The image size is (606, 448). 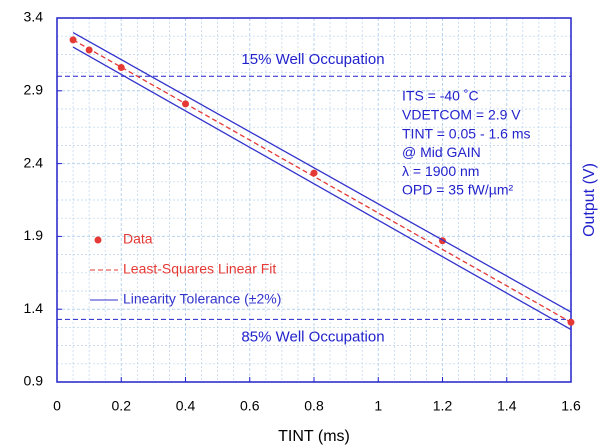 What do you see at coordinates (457, 190) in the screenshot?
I see `annotation: OPD = 35 fW/µm²` at bounding box center [457, 190].